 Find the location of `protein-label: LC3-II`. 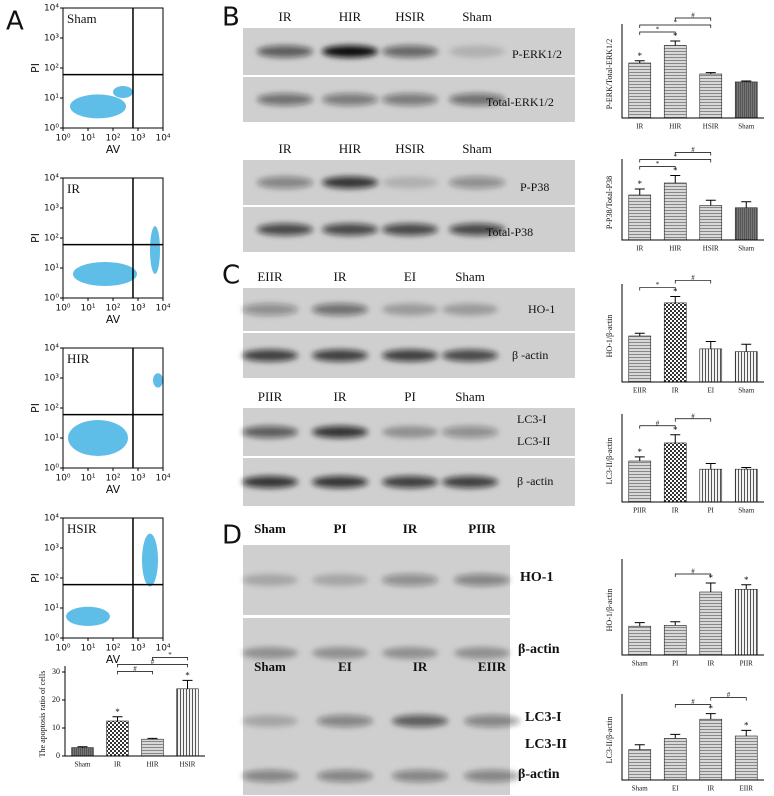

protein-label: LC3-II is located at coordinates (533, 441).